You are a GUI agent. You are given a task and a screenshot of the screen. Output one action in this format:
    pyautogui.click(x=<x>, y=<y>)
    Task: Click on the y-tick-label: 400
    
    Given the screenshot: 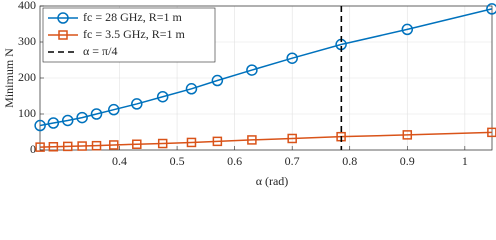 What is the action you would take?
    pyautogui.click(x=27, y=6)
    